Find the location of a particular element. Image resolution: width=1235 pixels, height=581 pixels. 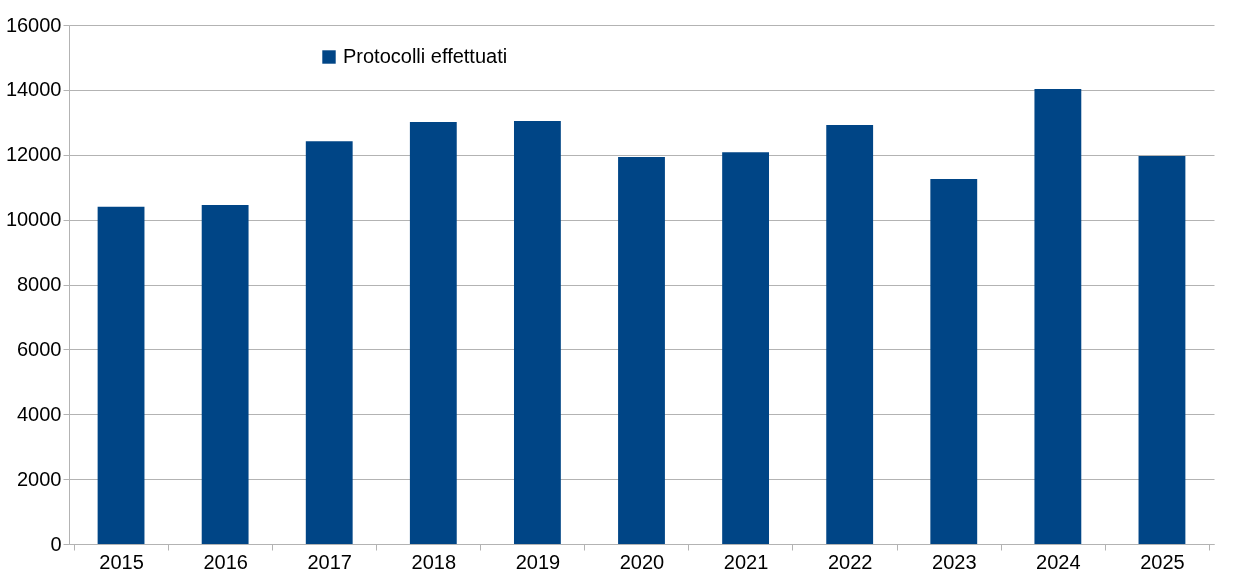

x-tick-label: 2018 is located at coordinates (434, 561).